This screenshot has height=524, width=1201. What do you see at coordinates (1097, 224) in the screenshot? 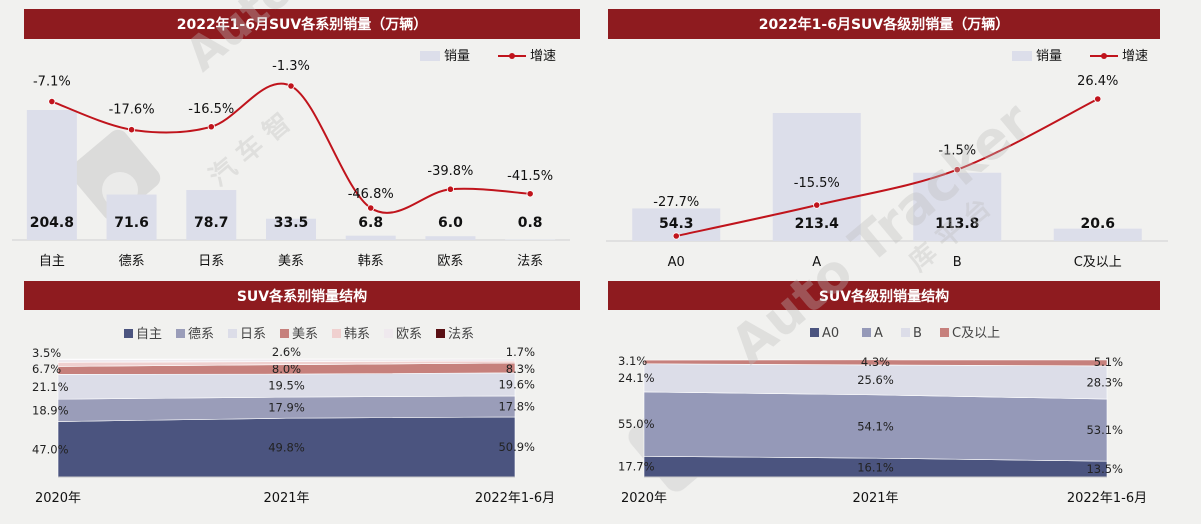
I see `bar-label: 20.6` at bounding box center [1097, 224].